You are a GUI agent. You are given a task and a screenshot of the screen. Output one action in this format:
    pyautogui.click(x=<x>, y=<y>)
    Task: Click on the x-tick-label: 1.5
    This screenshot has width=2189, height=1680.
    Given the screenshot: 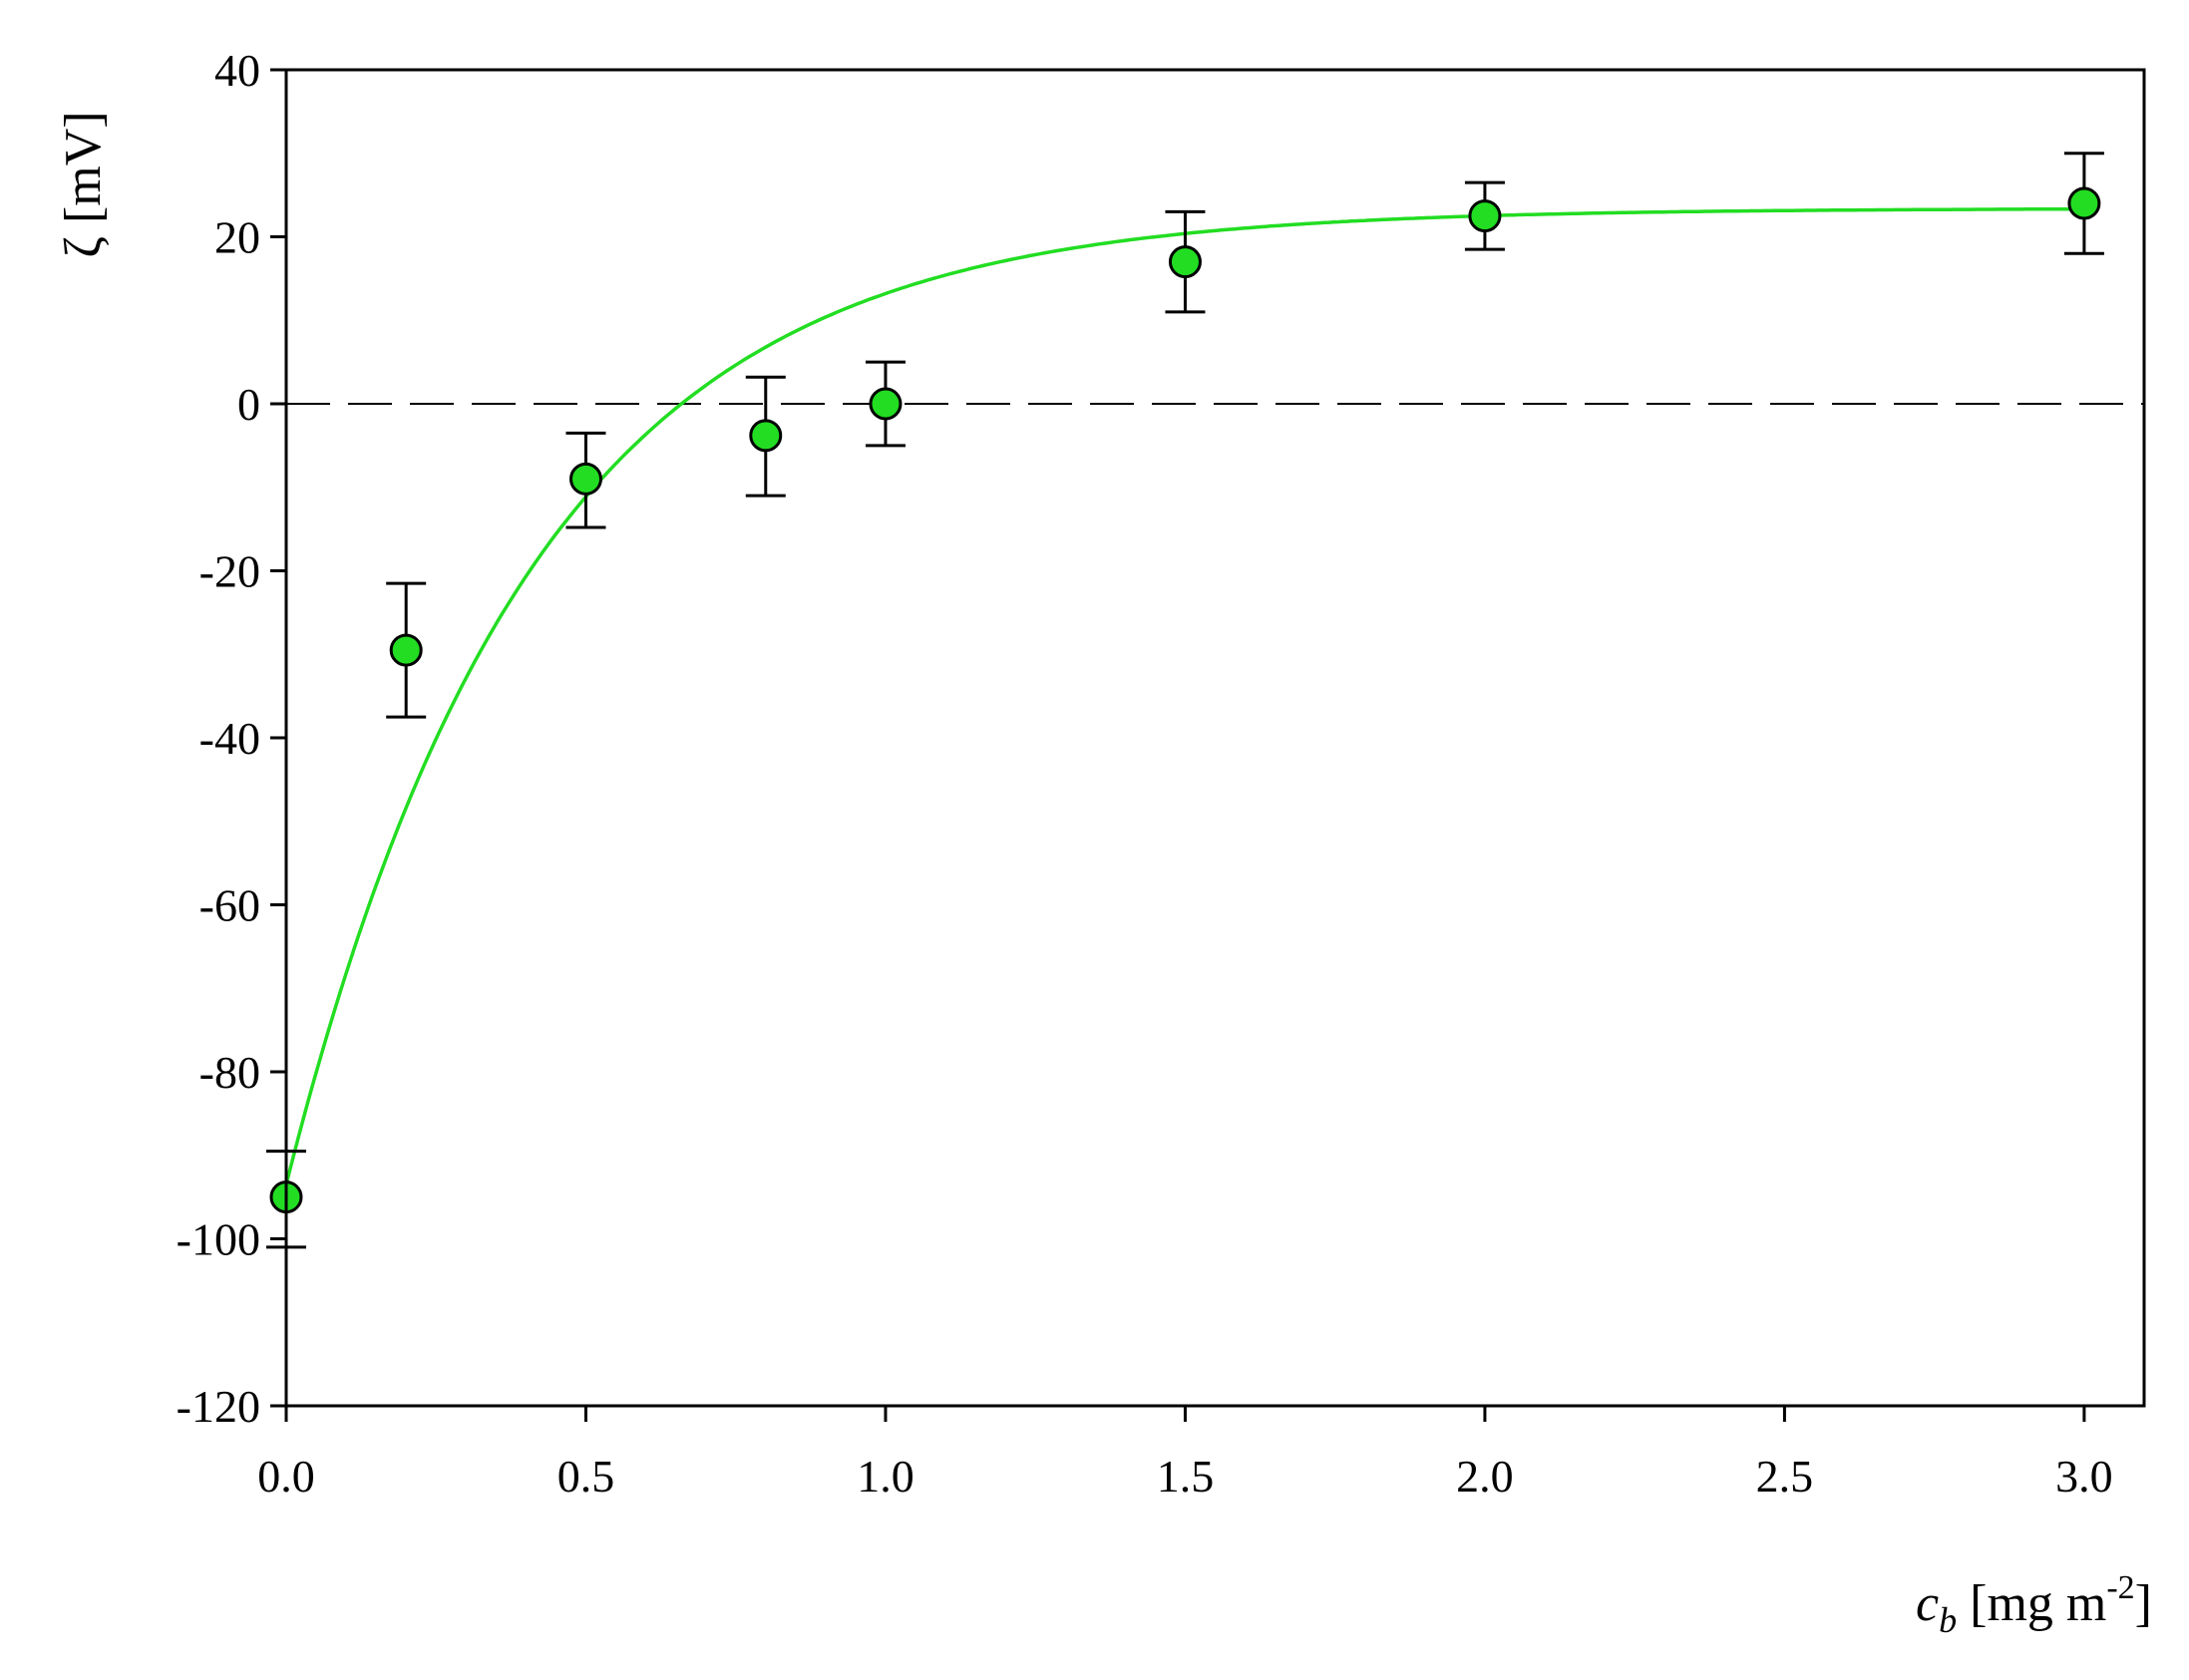 What is the action you would take?
    pyautogui.click(x=1186, y=1476)
    